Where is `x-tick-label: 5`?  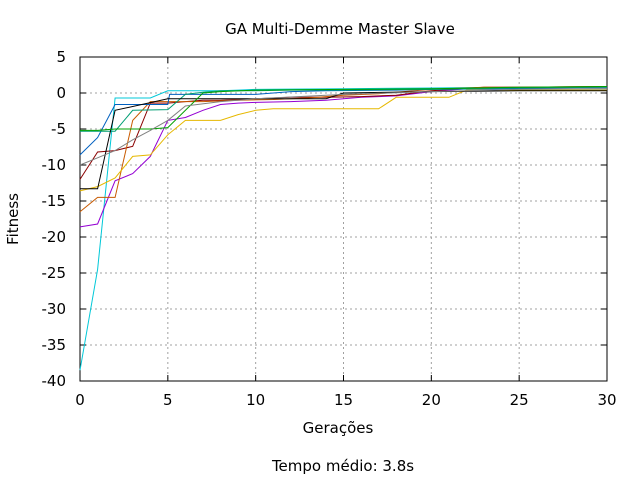
x-tick-label: 5 is located at coordinates (168, 400).